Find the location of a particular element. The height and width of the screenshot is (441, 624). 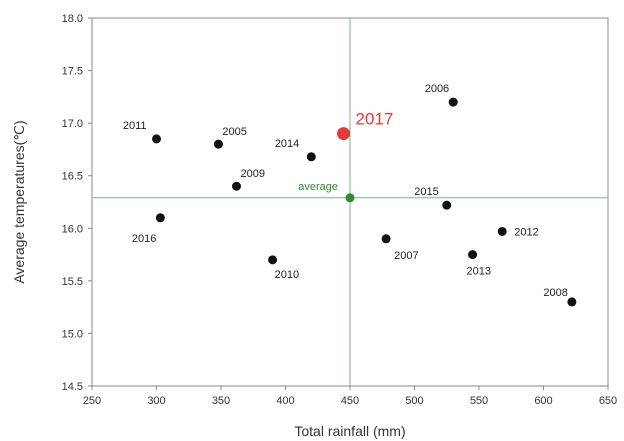

data-point-2017 is located at coordinates (344, 134).